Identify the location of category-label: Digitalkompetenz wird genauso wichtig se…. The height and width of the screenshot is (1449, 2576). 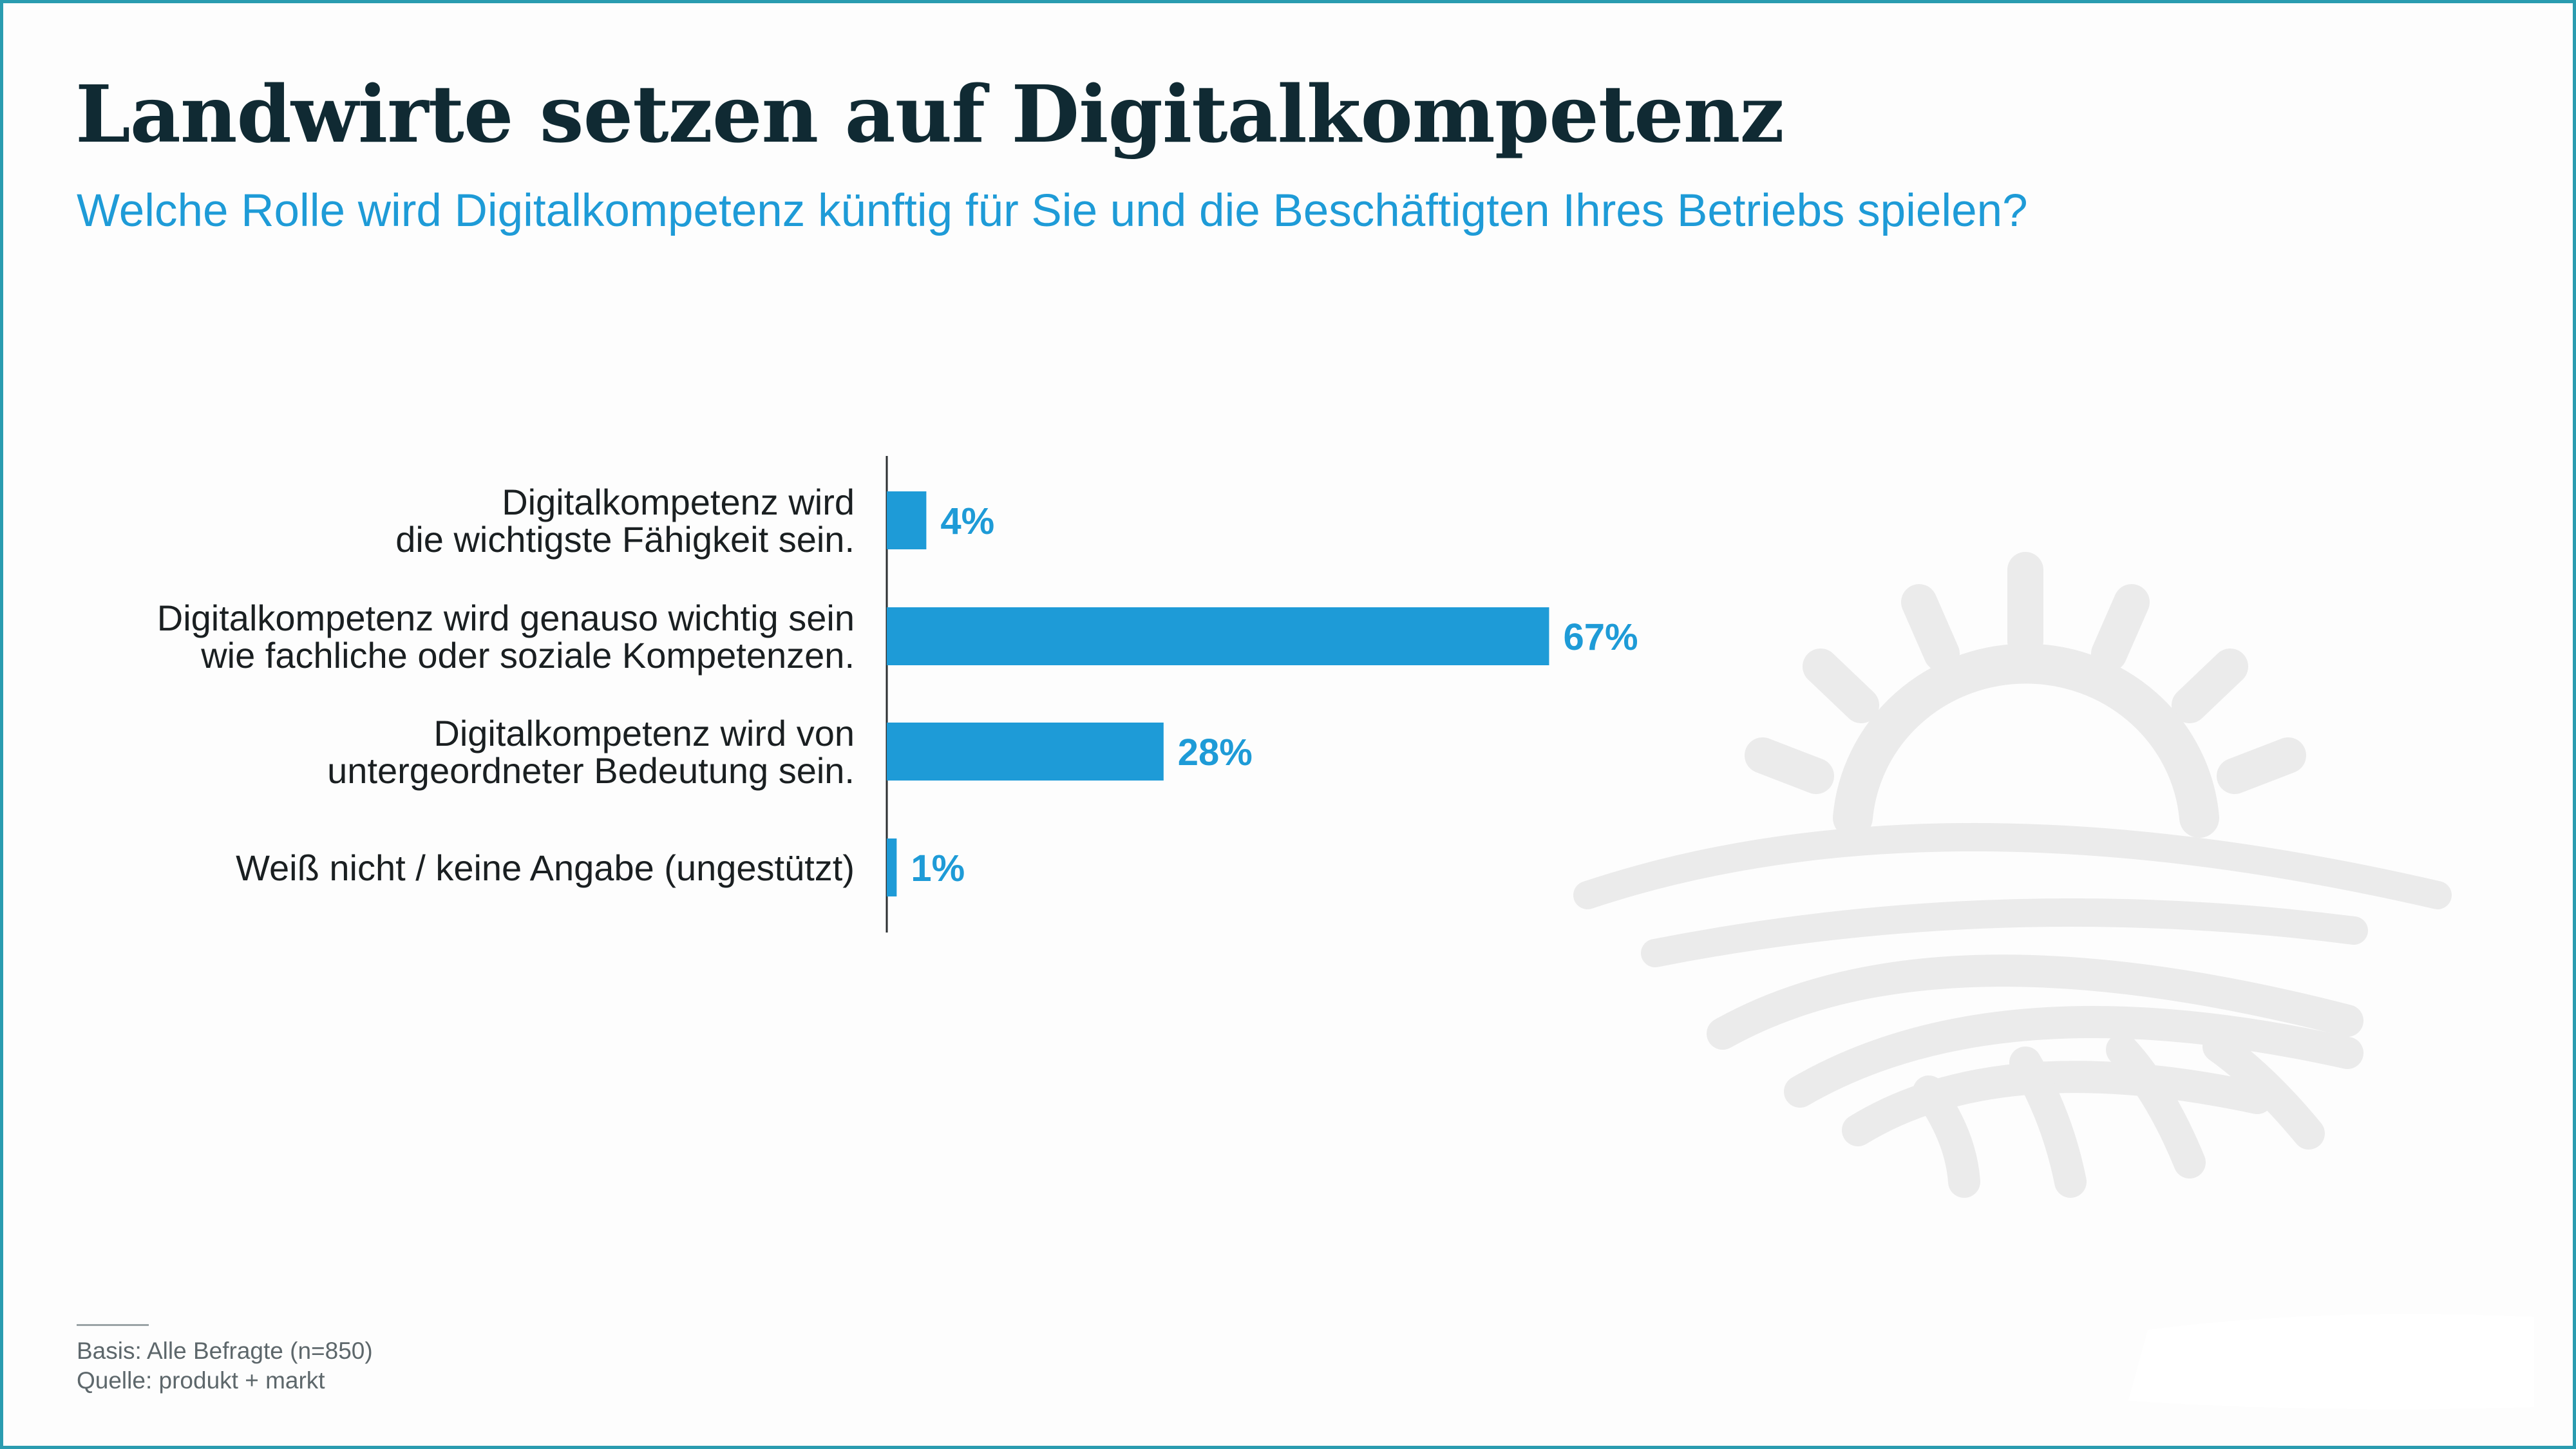
(506, 618).